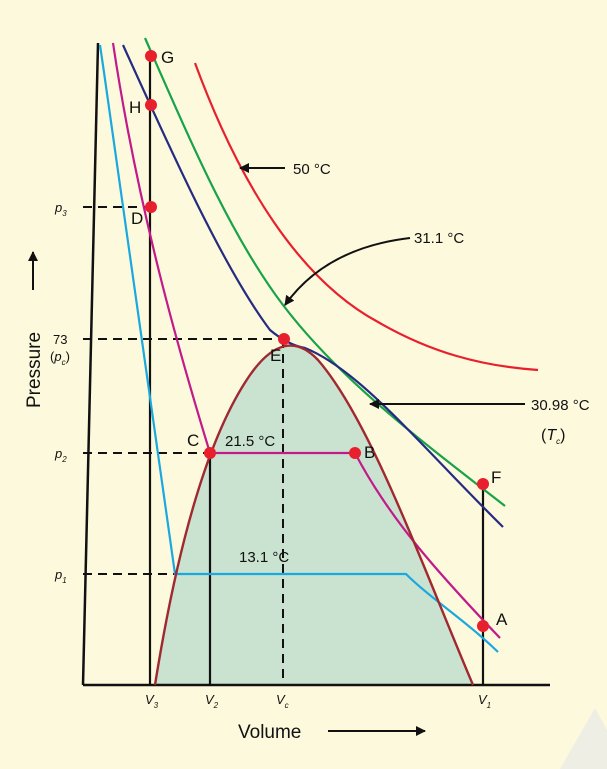 Image resolution: width=607 pixels, height=769 pixels. What do you see at coordinates (560, 405) in the screenshot?
I see `label-30-98c: 30.98 °C` at bounding box center [560, 405].